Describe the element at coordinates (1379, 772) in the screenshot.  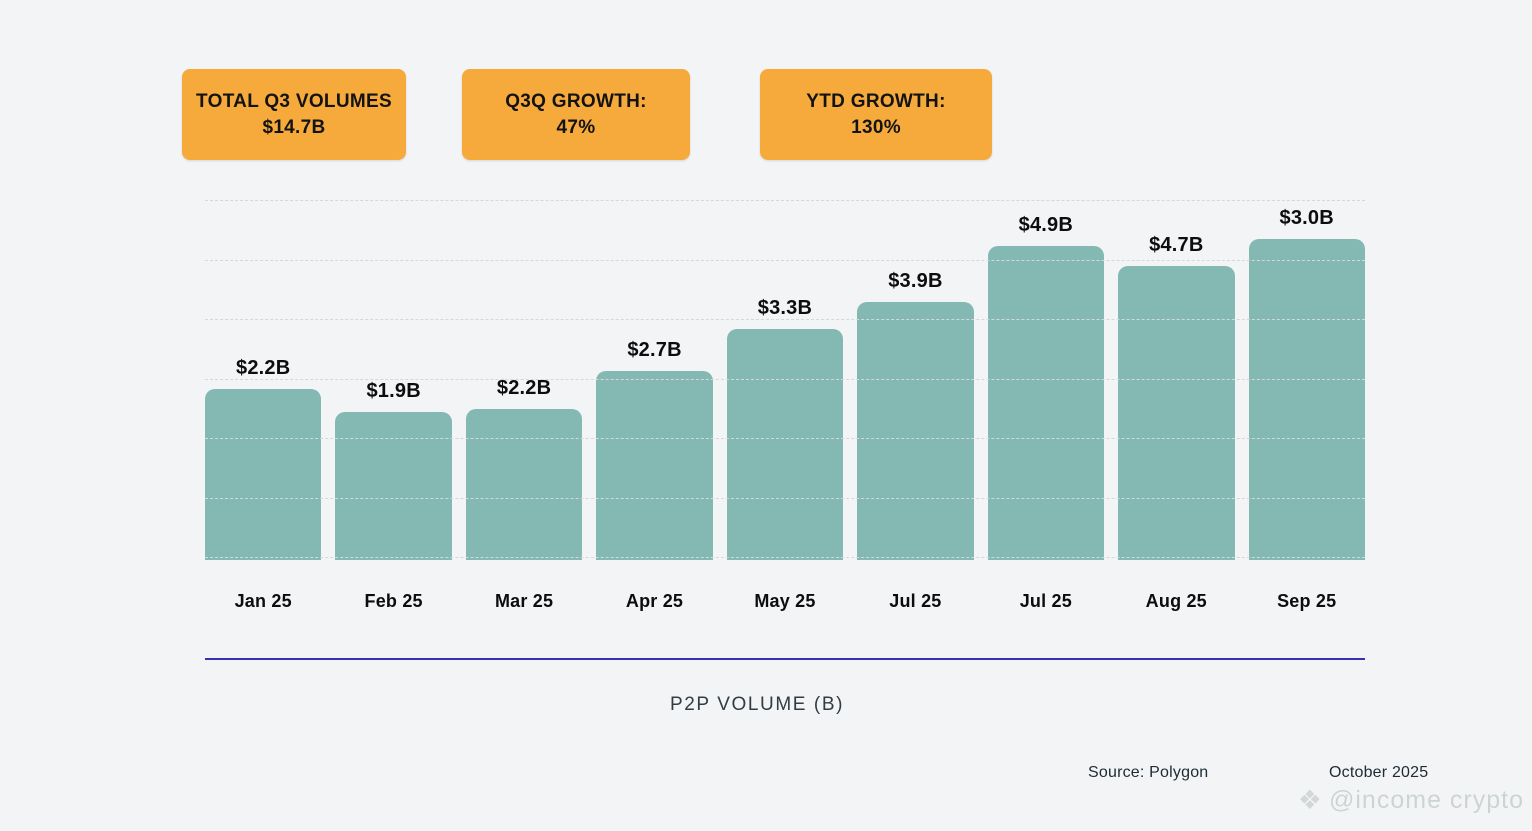
I see `publish-date: October 2025` at that location.